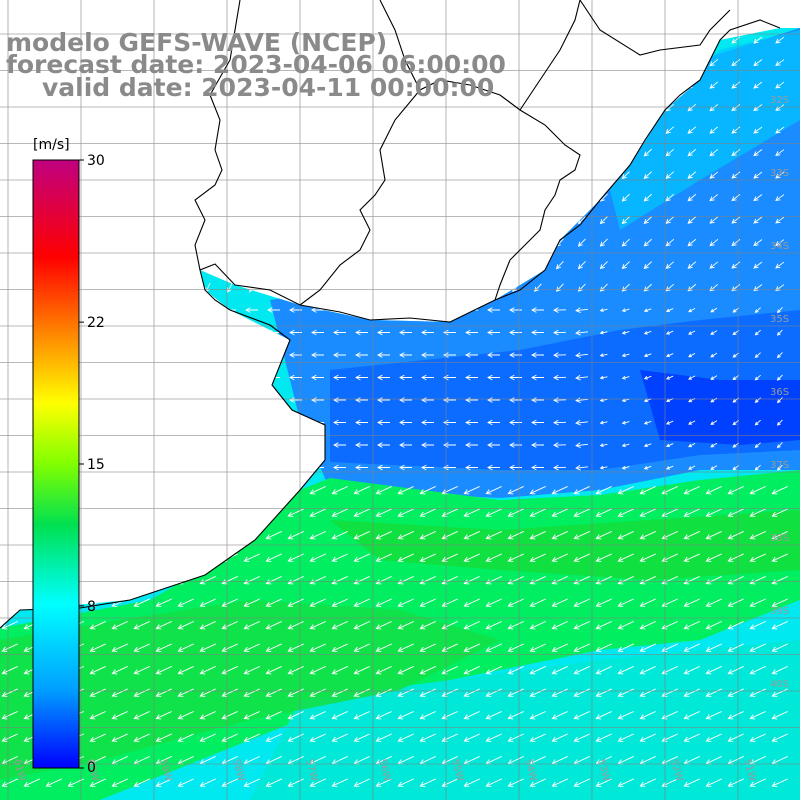 The width and height of the screenshot is (800, 800). Describe the element at coordinates (51, 145) in the screenshot. I see `colorbar-unit: [m/s]` at that location.